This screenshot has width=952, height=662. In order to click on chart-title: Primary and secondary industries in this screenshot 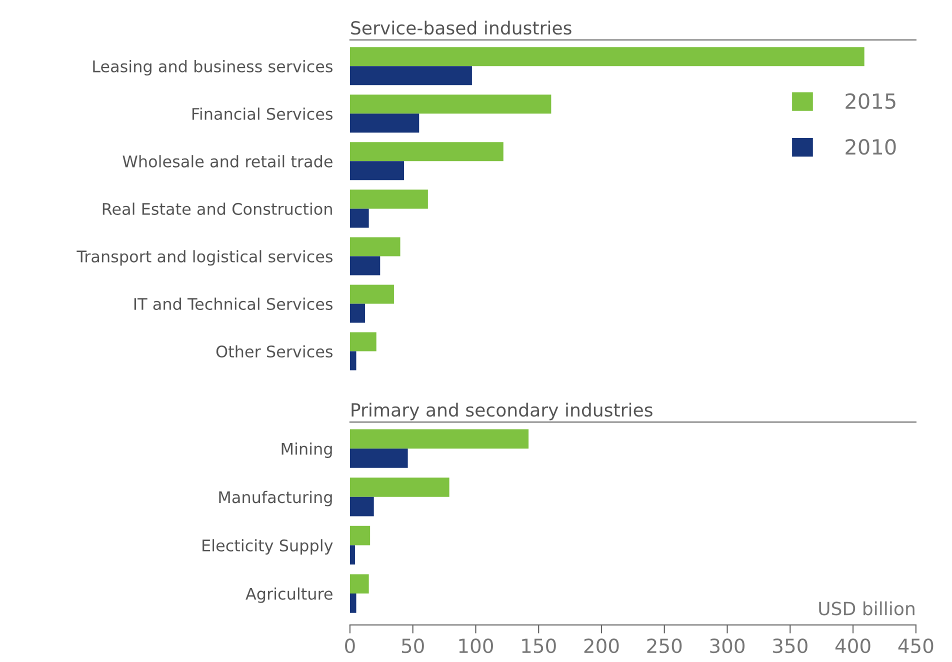, I will do `click(502, 411)`.